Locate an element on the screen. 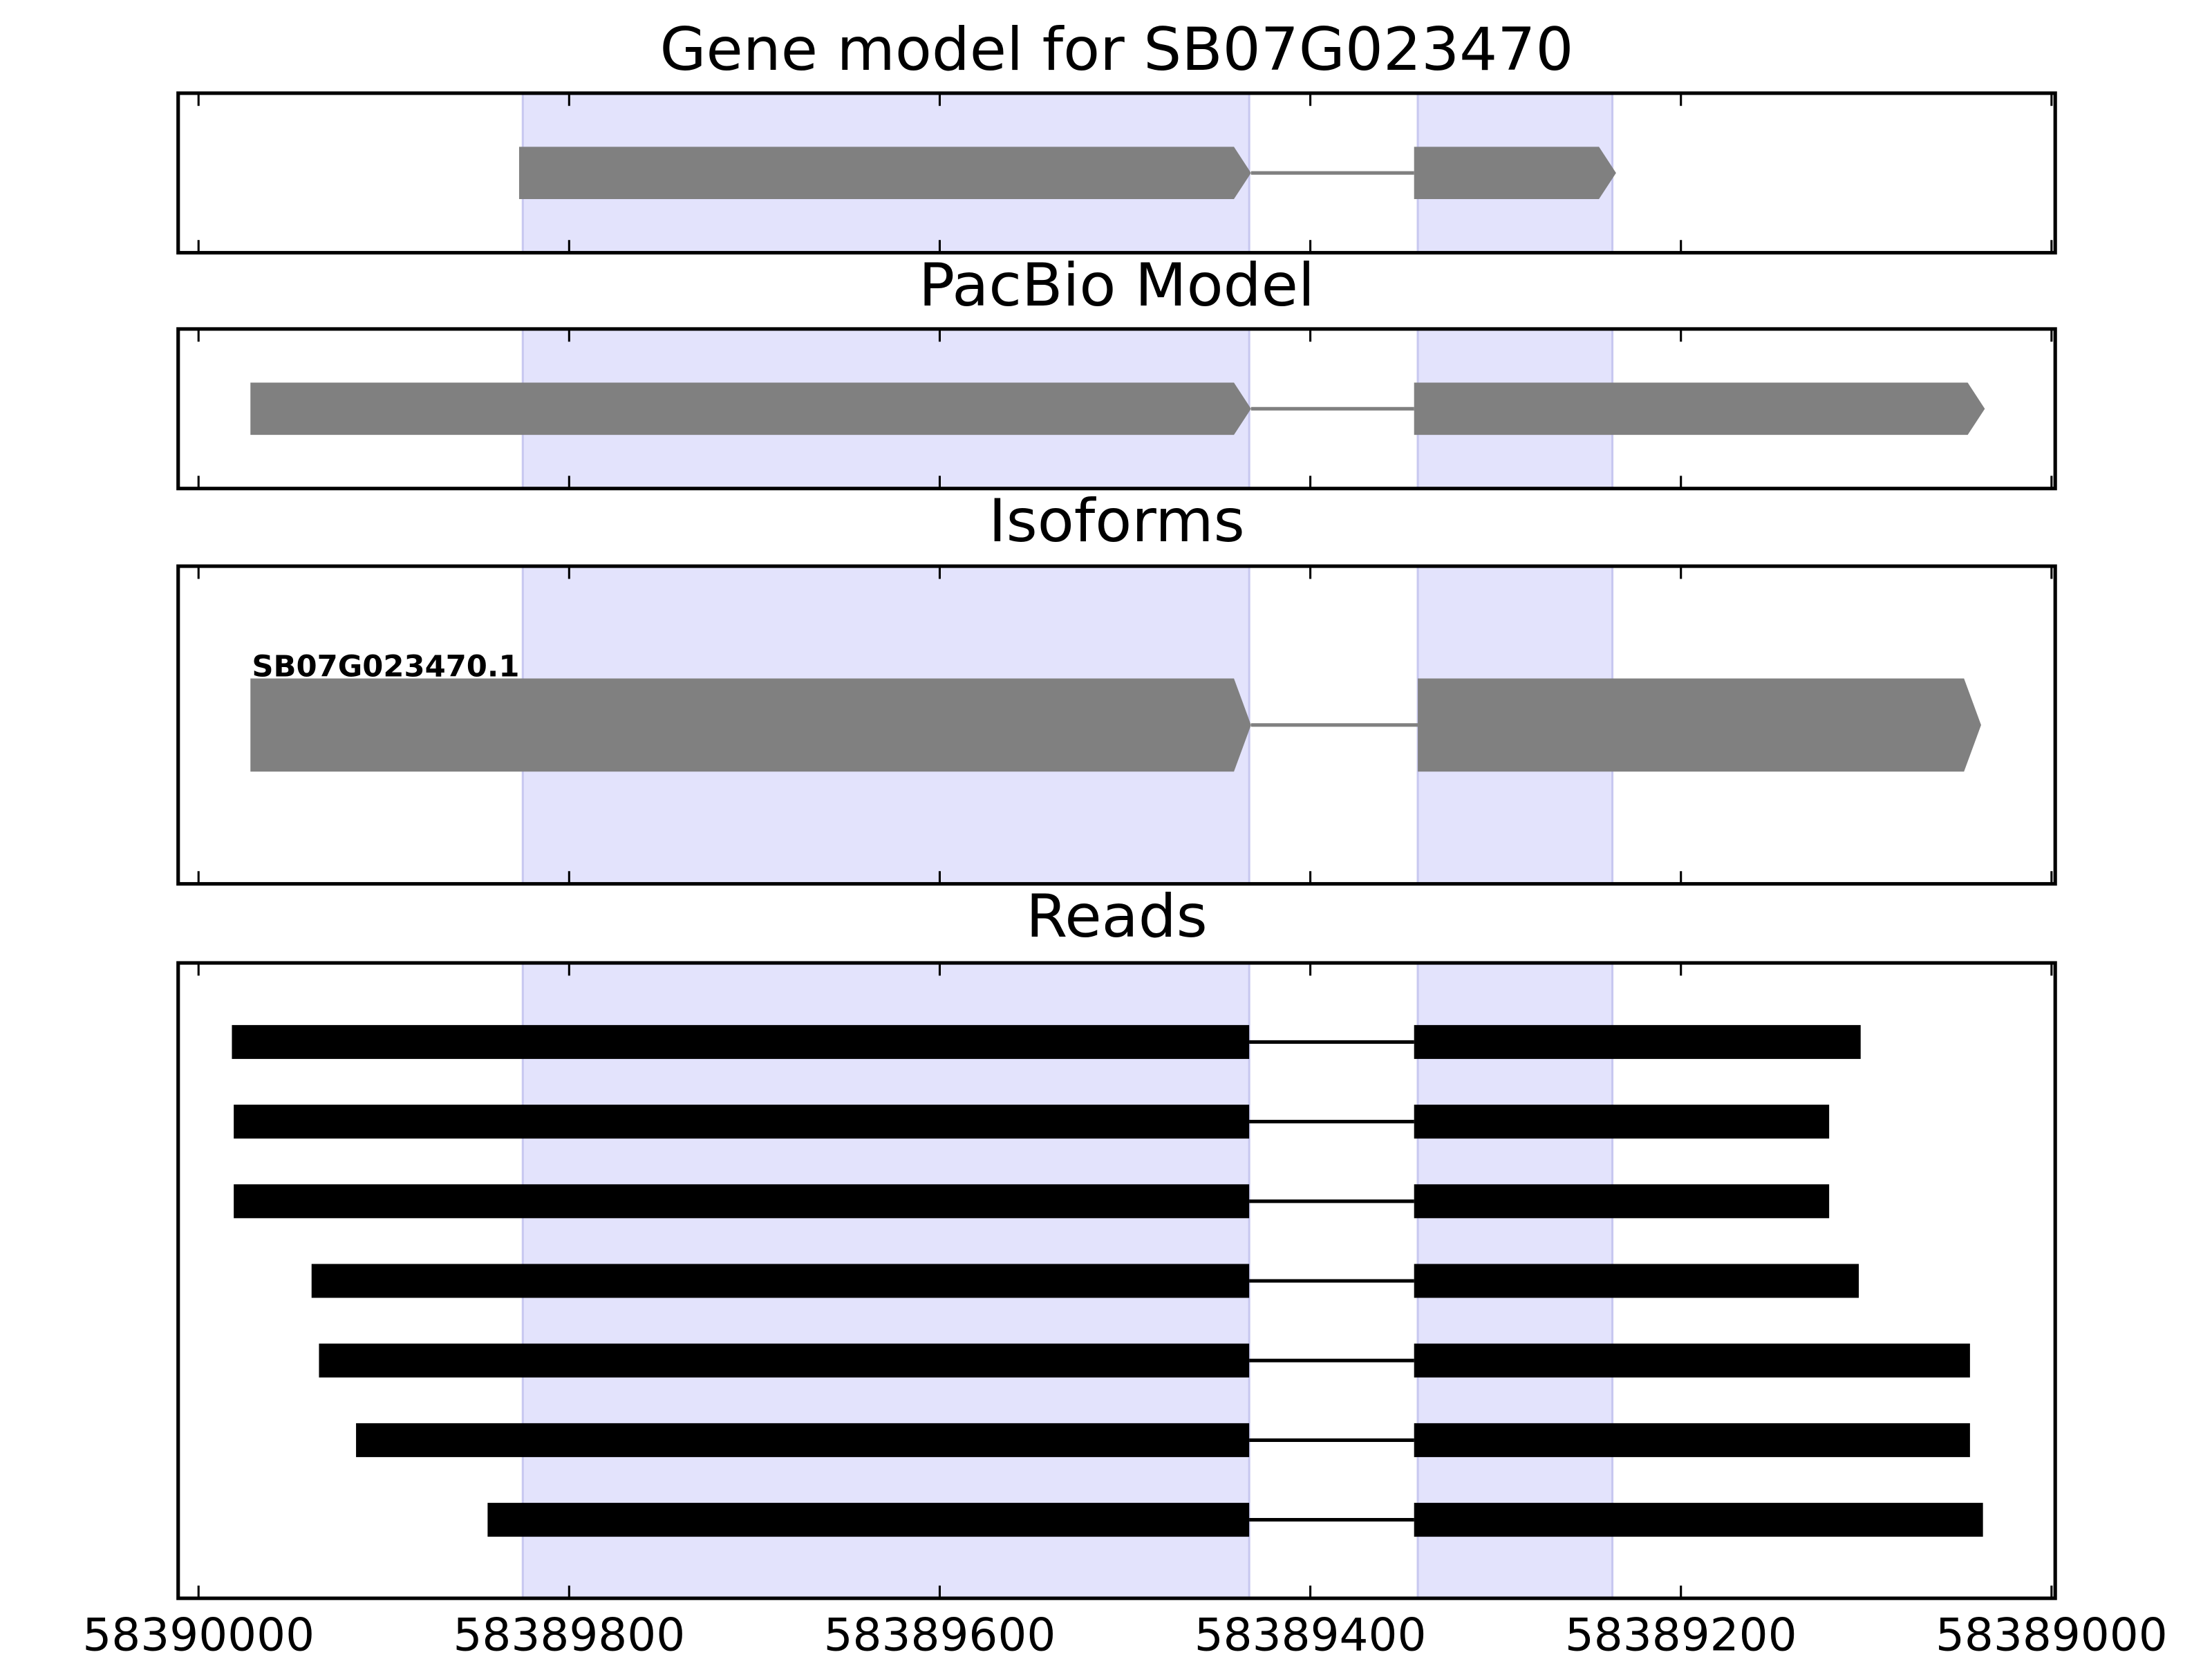 This screenshot has height=1659, width=2212. x-tick-label: 58390000 is located at coordinates (198, 1634).